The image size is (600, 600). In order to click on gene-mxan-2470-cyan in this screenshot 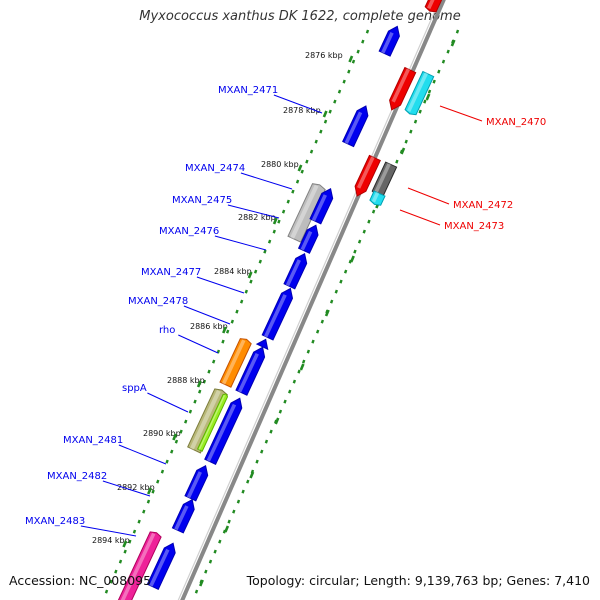, I will do `click(419, 93)`.